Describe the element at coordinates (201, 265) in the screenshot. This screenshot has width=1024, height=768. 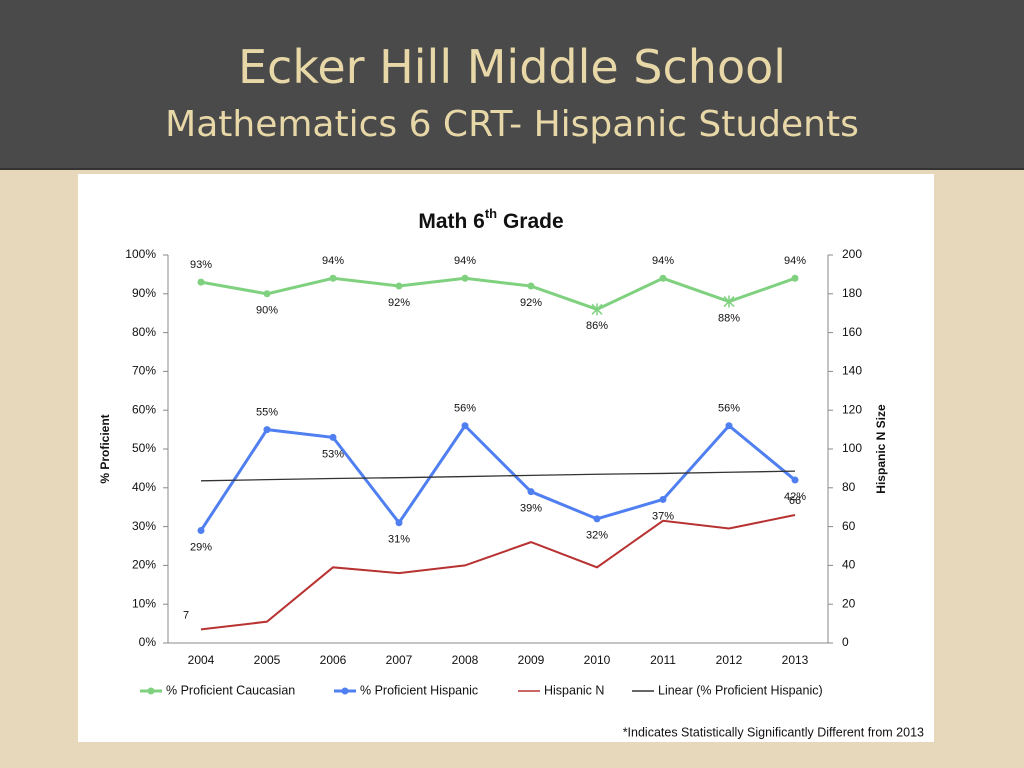
I see `data-label: 93%` at that location.